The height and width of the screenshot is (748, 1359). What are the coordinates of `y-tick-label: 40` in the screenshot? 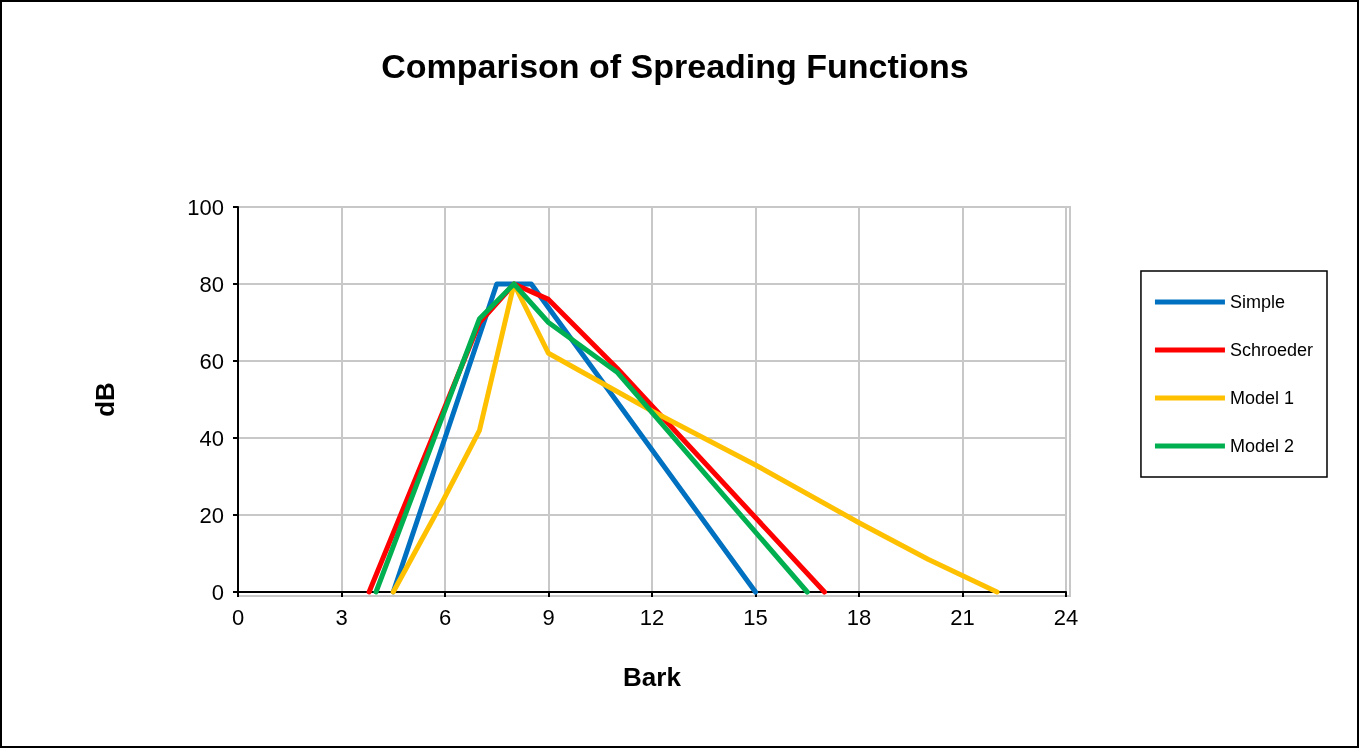 It's located at (211, 438).